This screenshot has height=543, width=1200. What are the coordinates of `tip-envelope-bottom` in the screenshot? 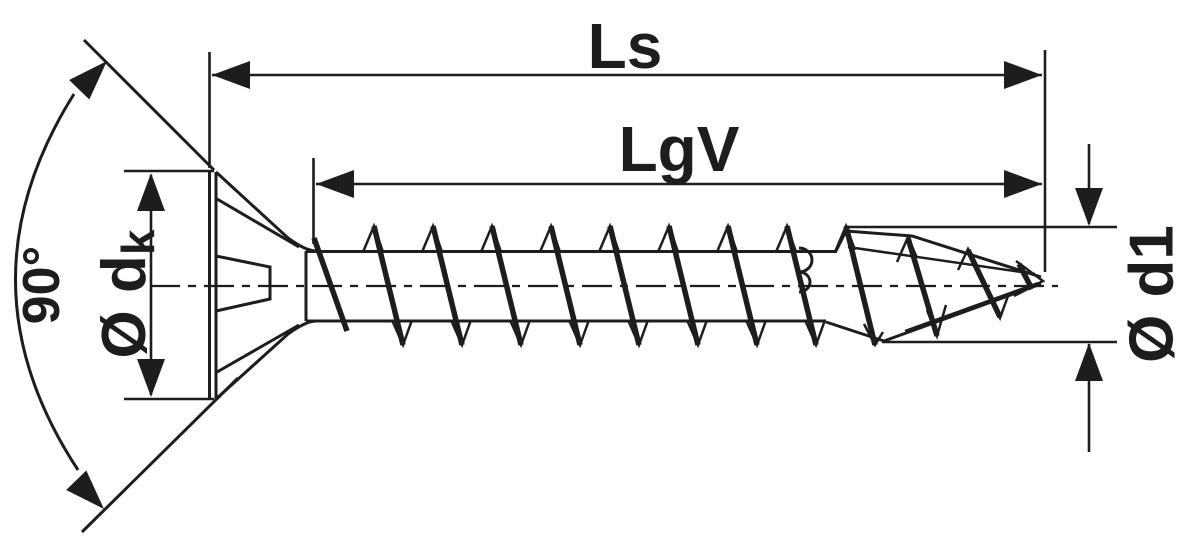 It's located at (962, 312).